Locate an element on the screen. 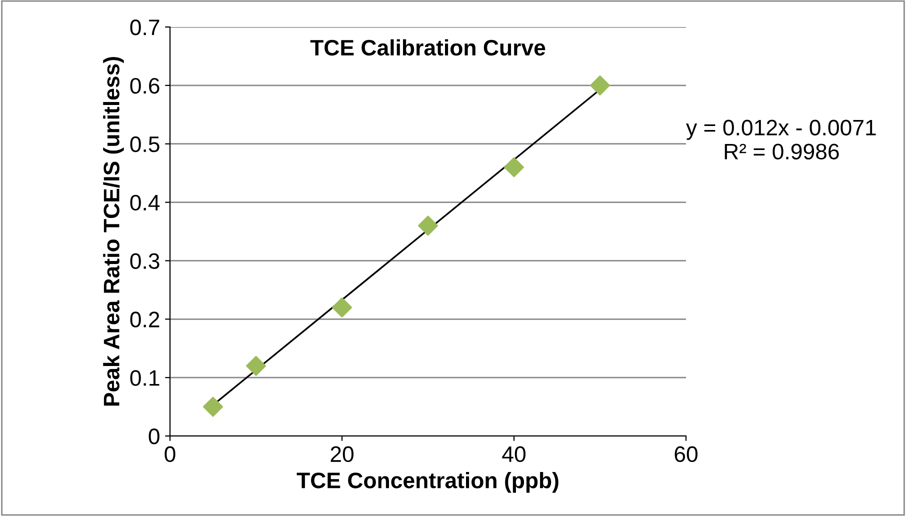 Image resolution: width=906 pixels, height=516 pixels. text: y = 0.012x - 0.0071 R² = 0.9986 is located at coordinates (781, 140).